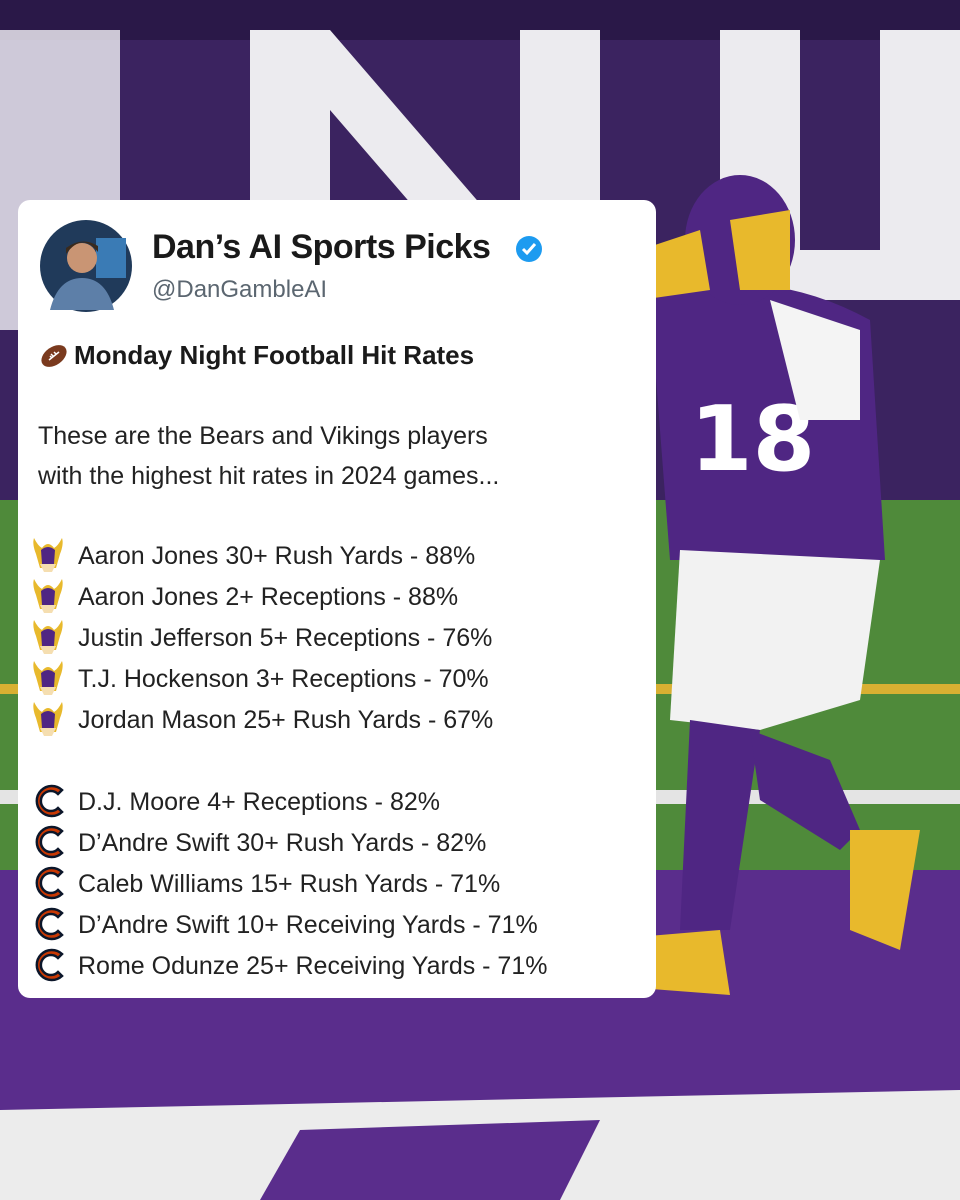 This screenshot has width=960, height=1200. I want to click on pick-line: Jordan Mason 25+ Rush Yards - 67%, so click(286, 720).